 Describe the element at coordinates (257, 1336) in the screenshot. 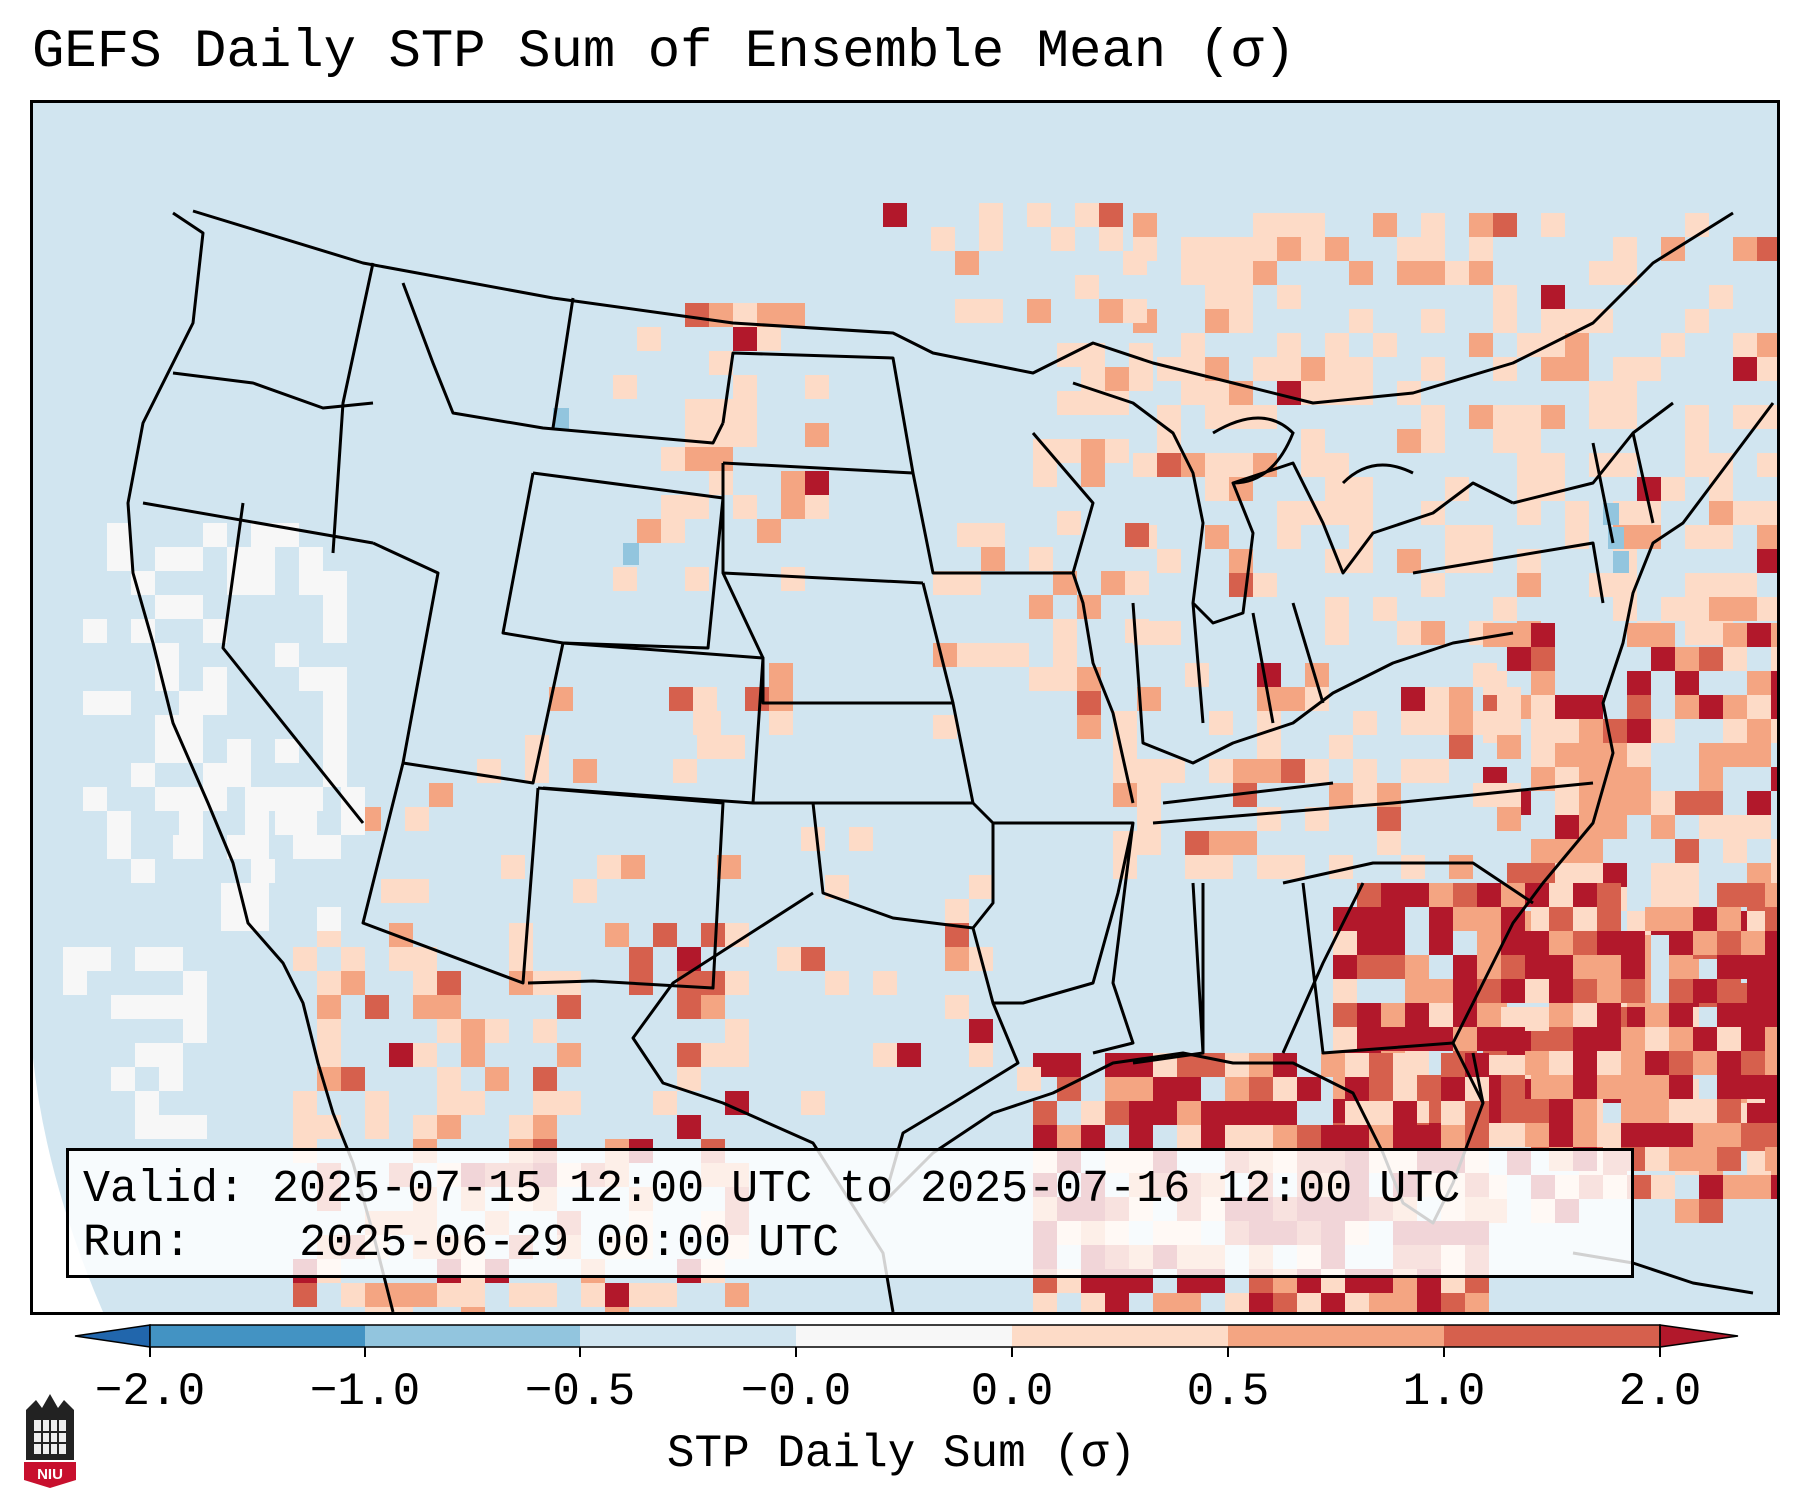

I see `colorbar-bin` at that location.